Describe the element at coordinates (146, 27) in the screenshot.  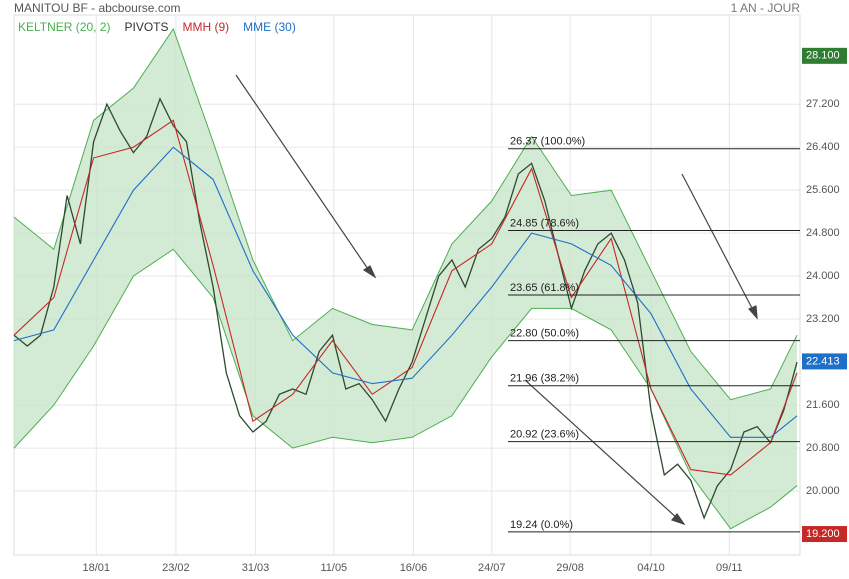
I see `legend-entry: PIVOTS` at that location.